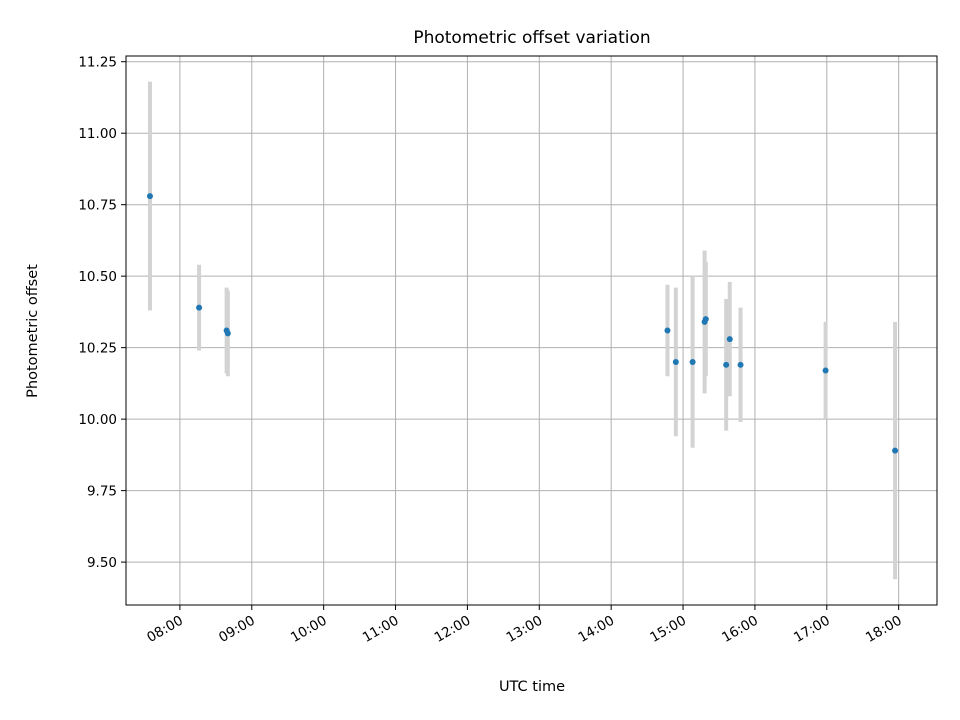 The image size is (960, 720). Describe the element at coordinates (668, 629) in the screenshot. I see `x-tick-label: 15:00` at that location.